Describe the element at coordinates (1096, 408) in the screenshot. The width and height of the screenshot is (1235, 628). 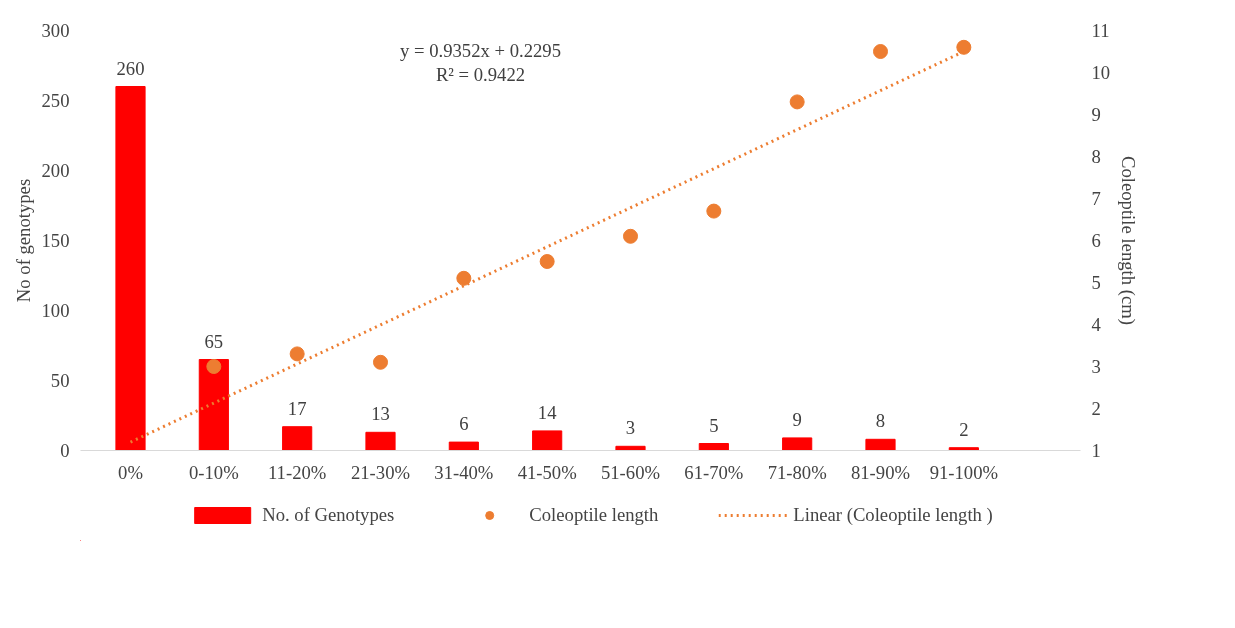
I see `y2-tick-label: 2` at that location.